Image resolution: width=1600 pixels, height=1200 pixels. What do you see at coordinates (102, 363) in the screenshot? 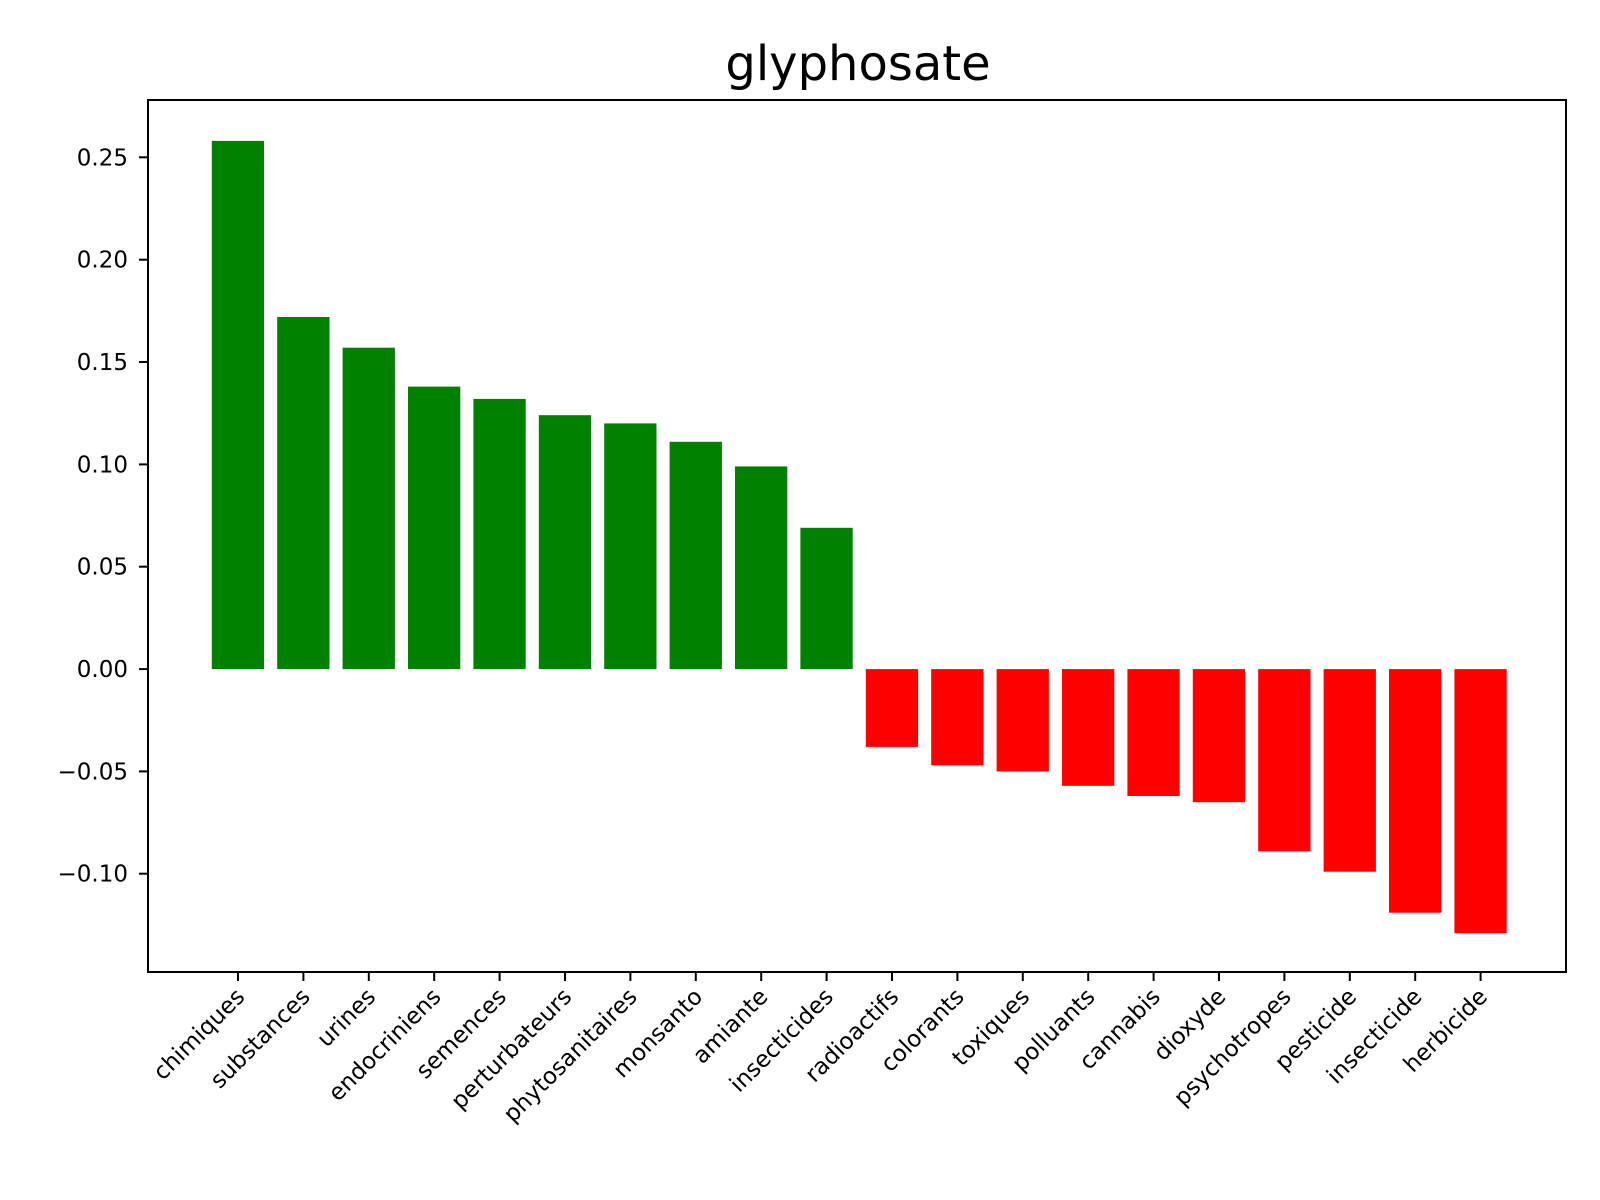
I see `y-tick-label: 0.15` at bounding box center [102, 363].